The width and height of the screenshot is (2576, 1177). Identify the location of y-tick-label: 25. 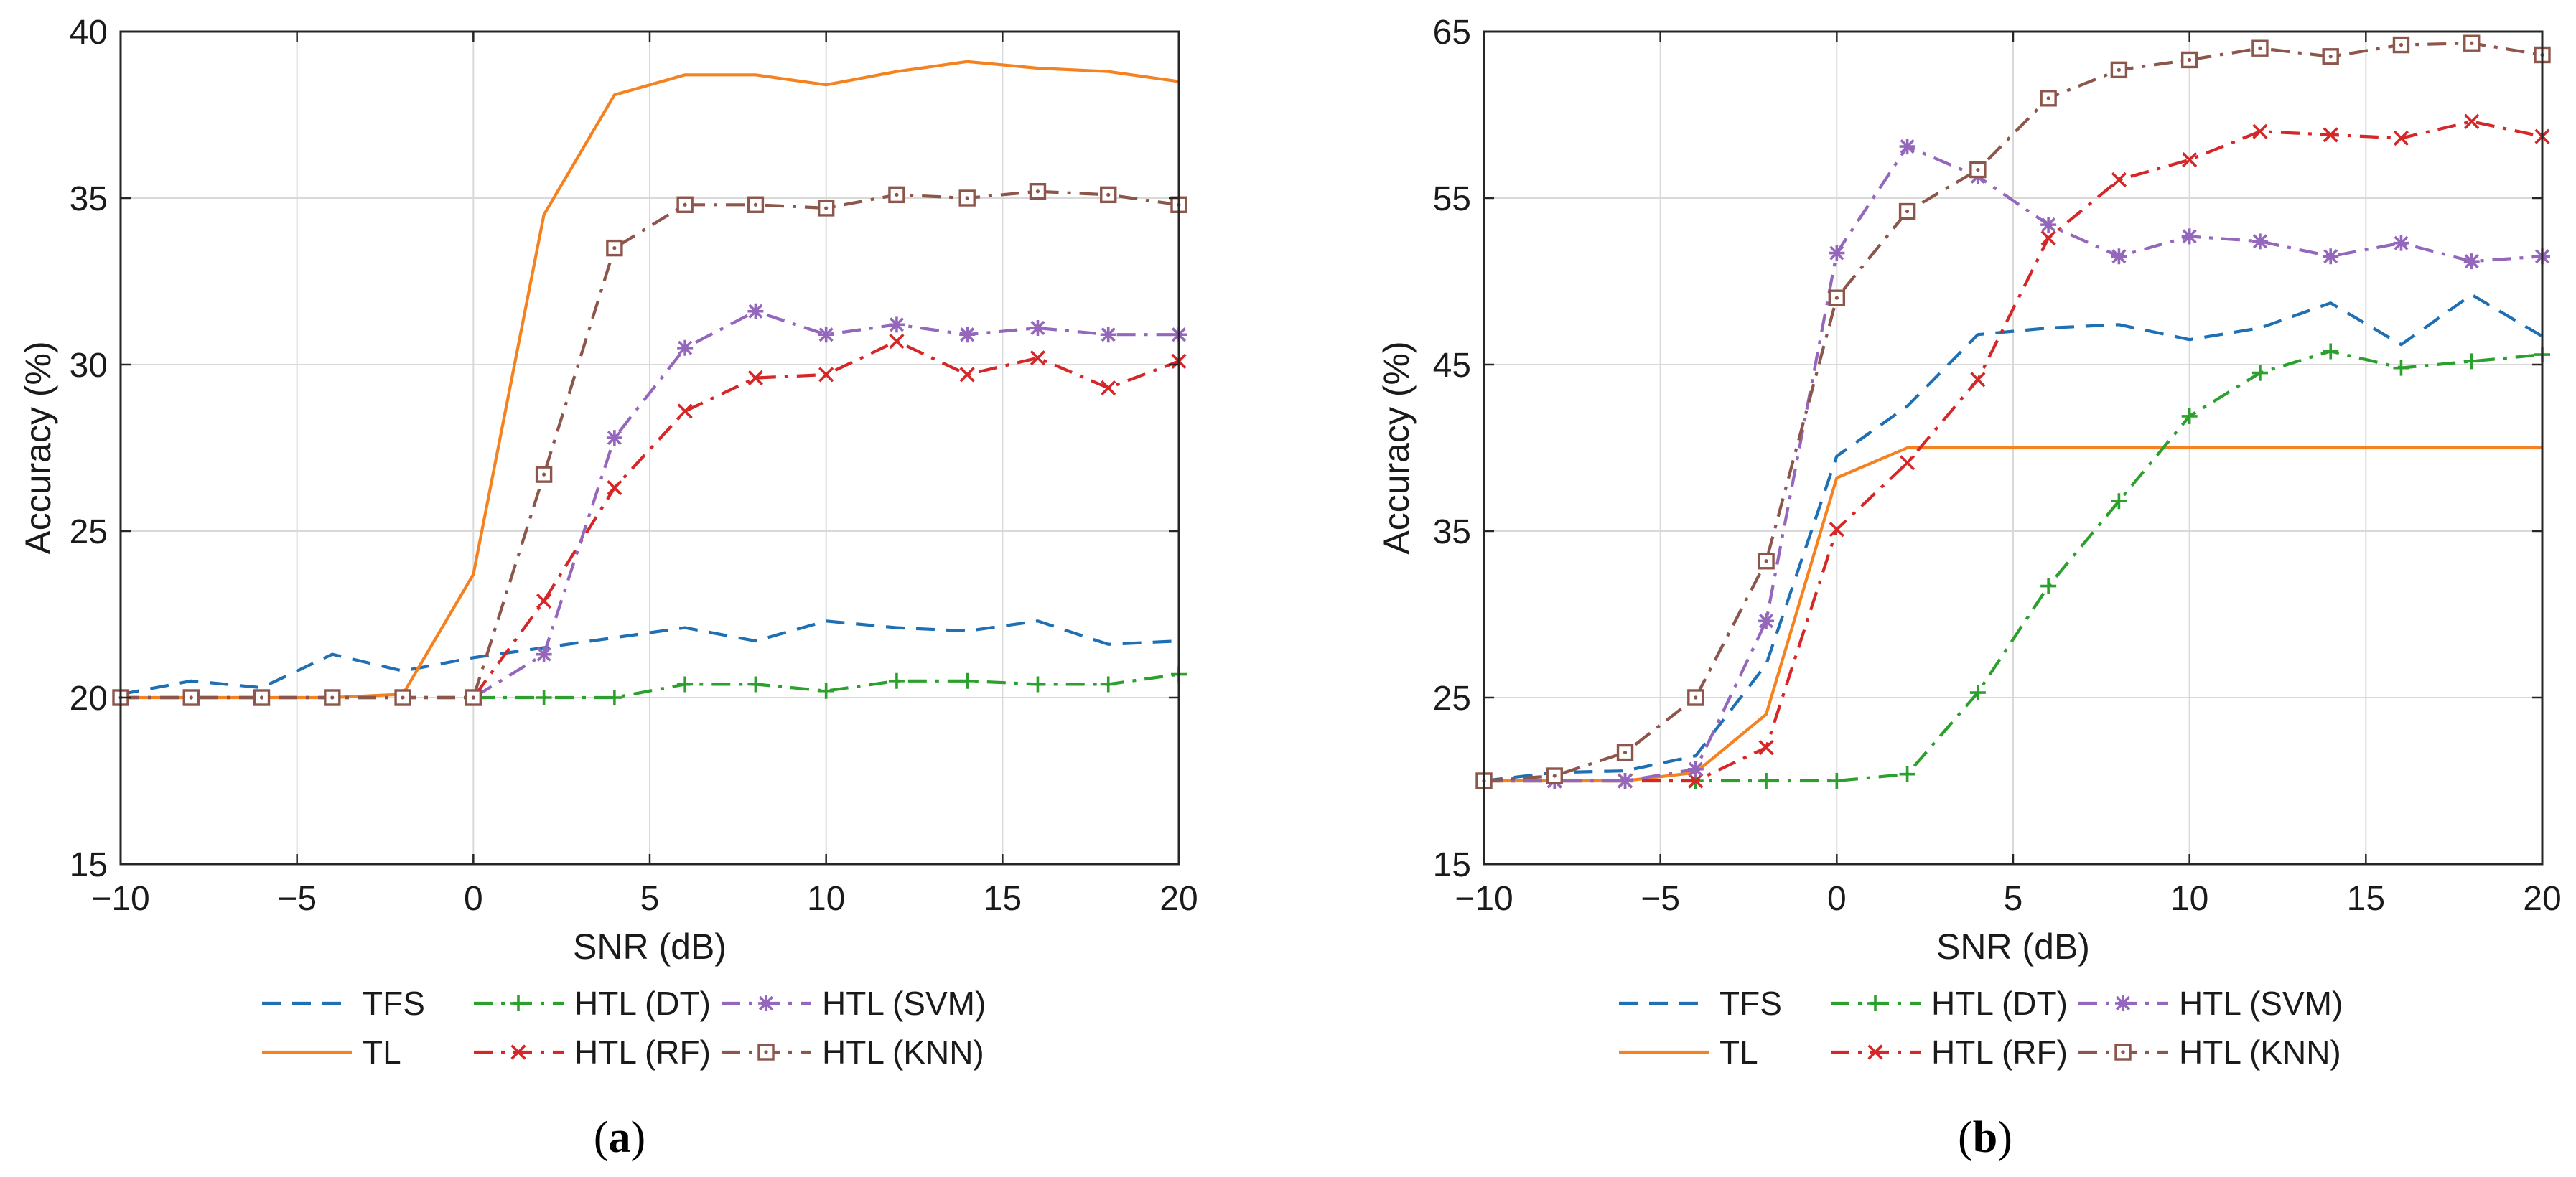
(89, 532).